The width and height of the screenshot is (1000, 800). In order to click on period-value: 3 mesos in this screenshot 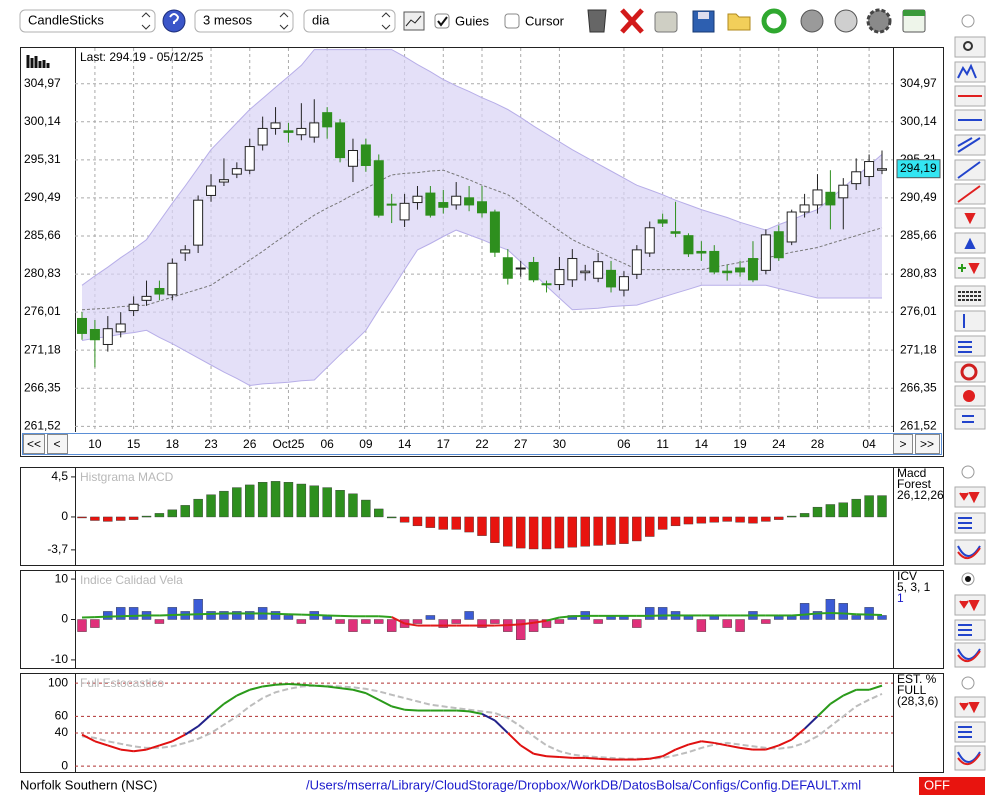, I will do `click(228, 19)`.